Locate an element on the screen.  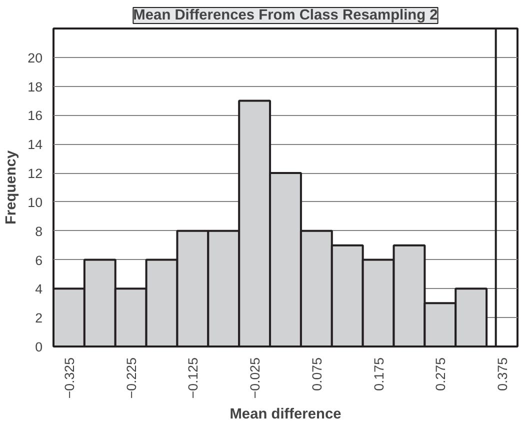
x-tick-label: −0.225 is located at coordinates (131, 378).